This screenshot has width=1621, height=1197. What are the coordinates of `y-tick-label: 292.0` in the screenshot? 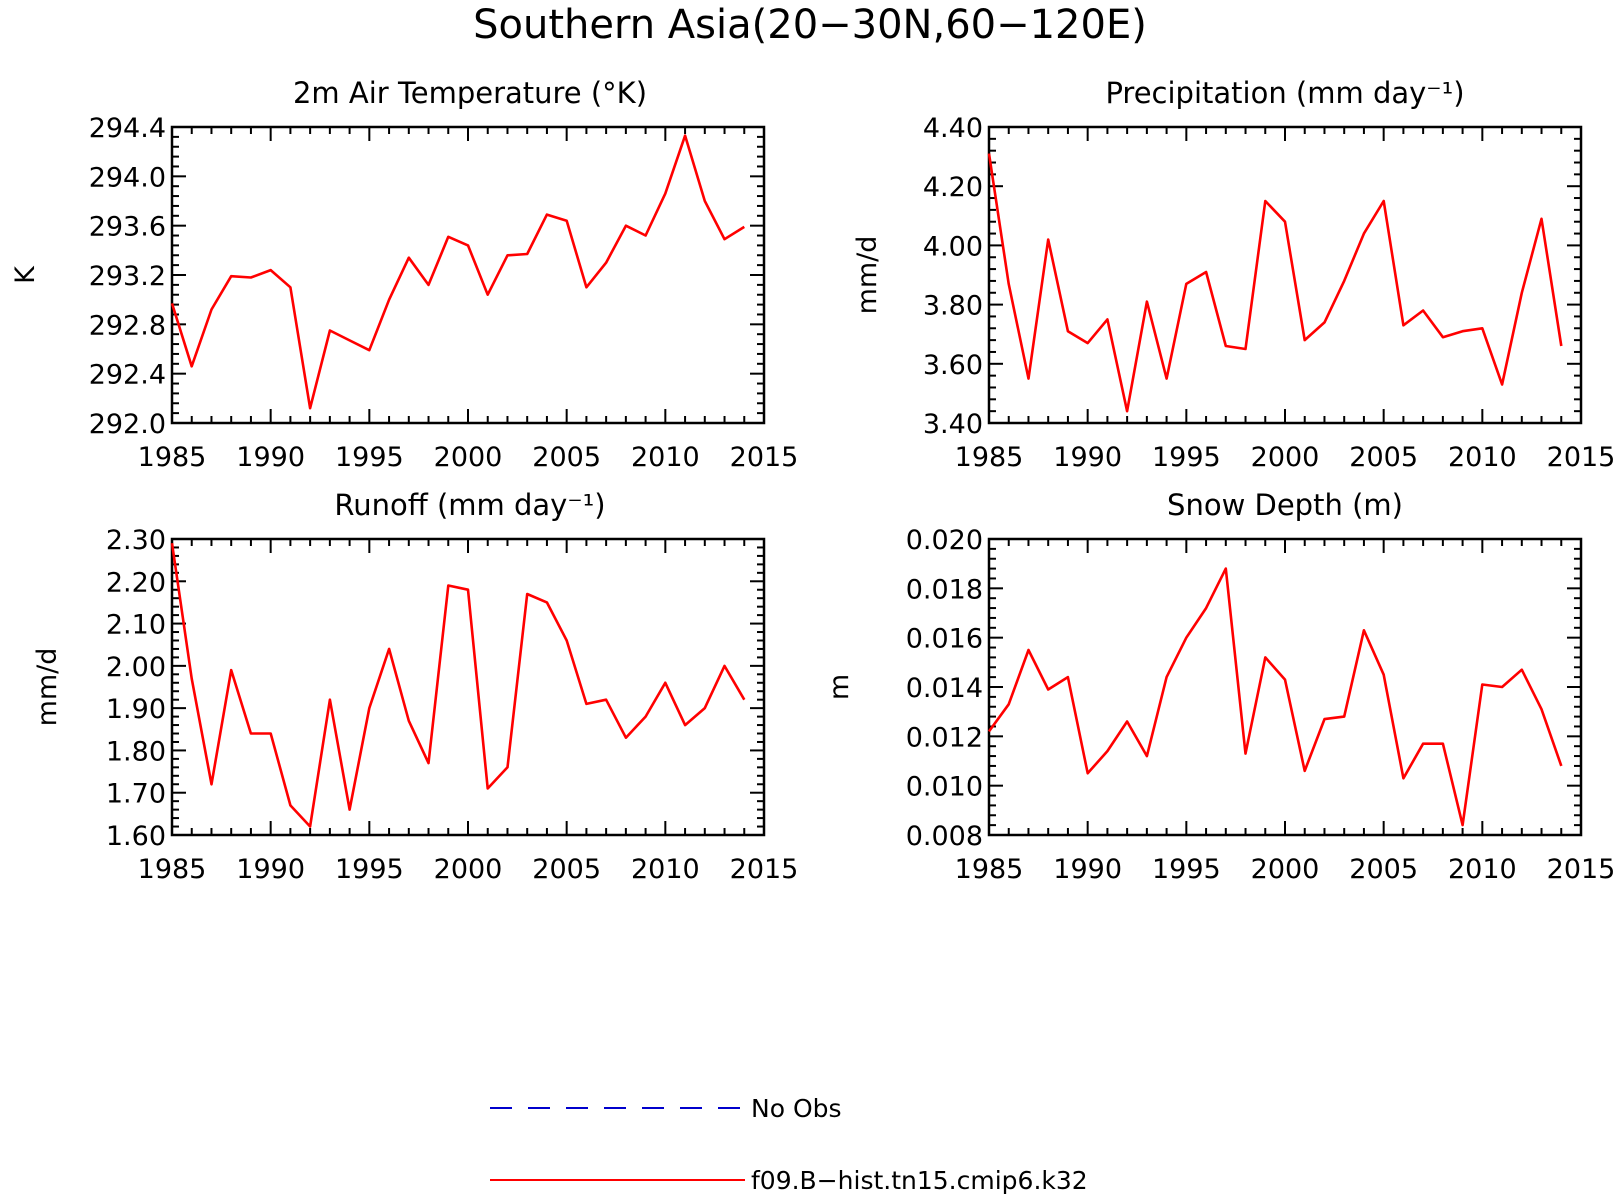 It's located at (127, 424).